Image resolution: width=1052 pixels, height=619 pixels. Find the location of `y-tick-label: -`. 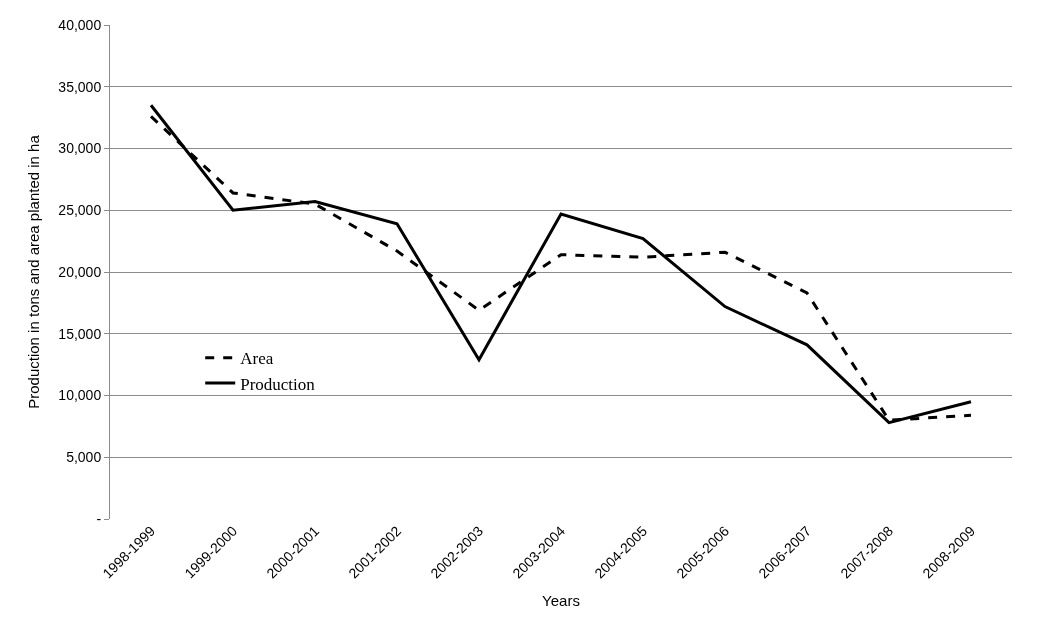

y-tick-label: - is located at coordinates (99, 518).